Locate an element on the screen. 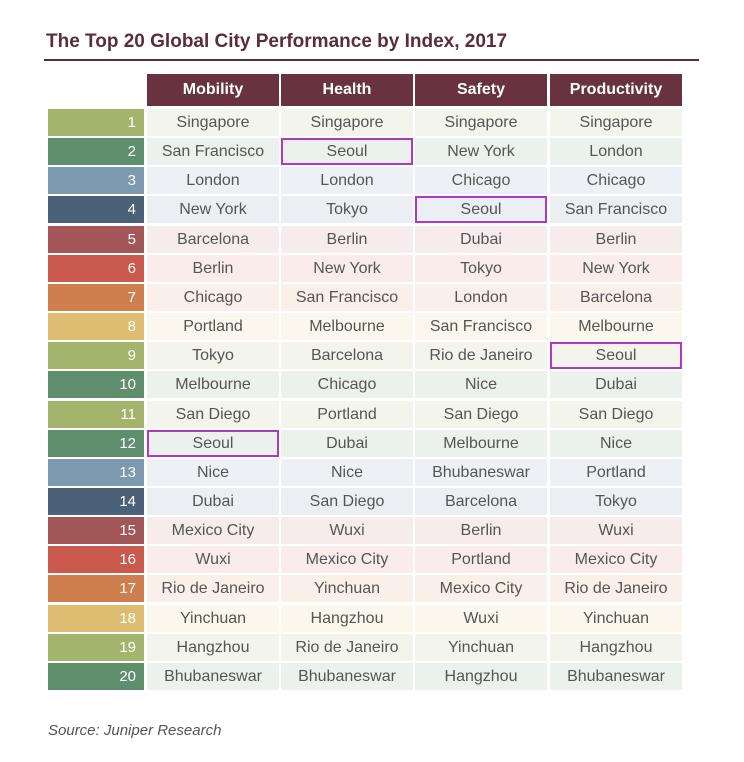  rank-label: 17 is located at coordinates (96, 588).